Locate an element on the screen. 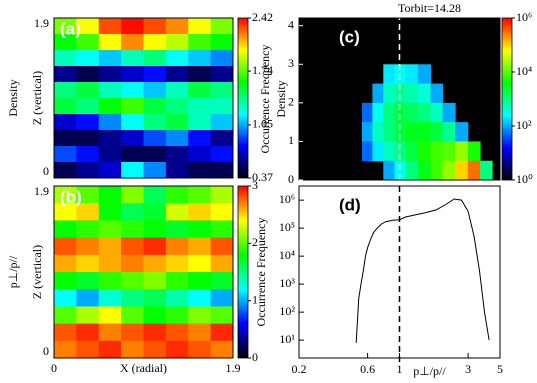 The image size is (537, 383). x-axis-label: p⊥/p// is located at coordinates (429, 371).